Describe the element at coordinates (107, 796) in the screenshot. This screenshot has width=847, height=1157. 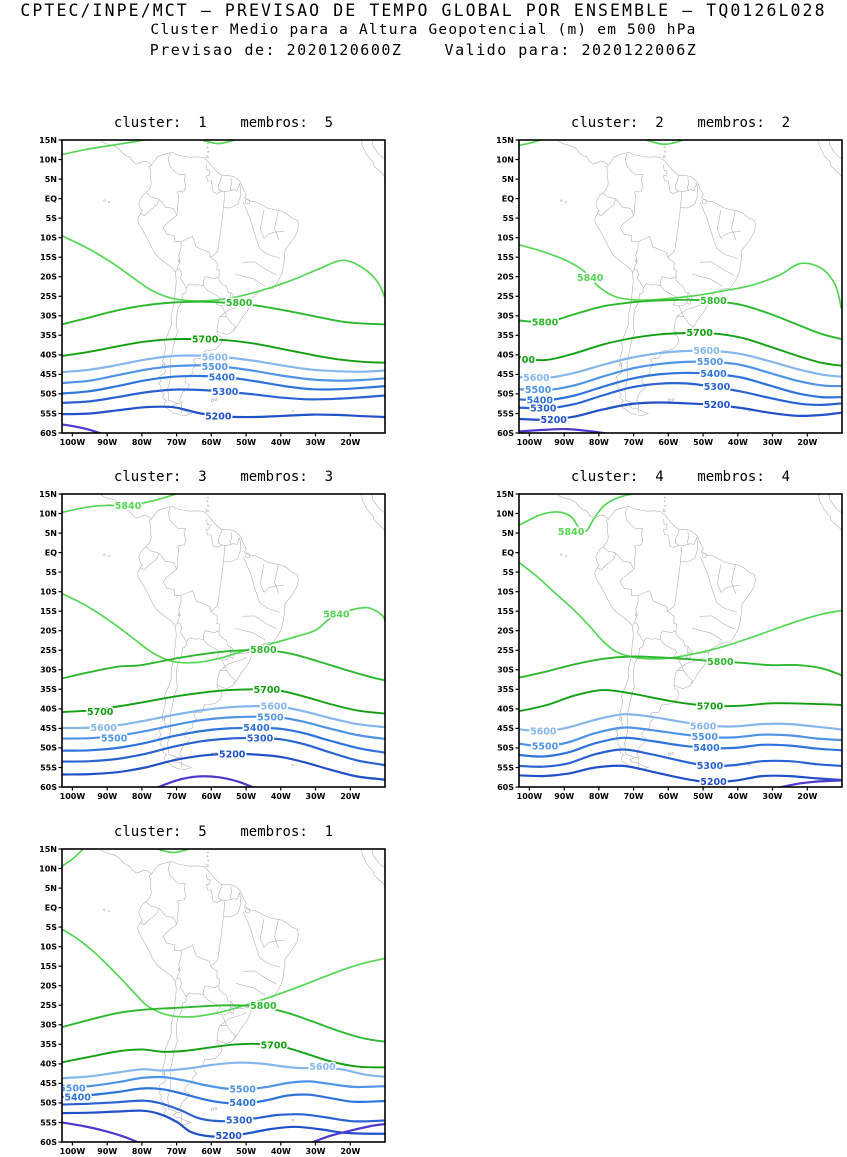
I see `lon-tick-label: 90W` at that location.